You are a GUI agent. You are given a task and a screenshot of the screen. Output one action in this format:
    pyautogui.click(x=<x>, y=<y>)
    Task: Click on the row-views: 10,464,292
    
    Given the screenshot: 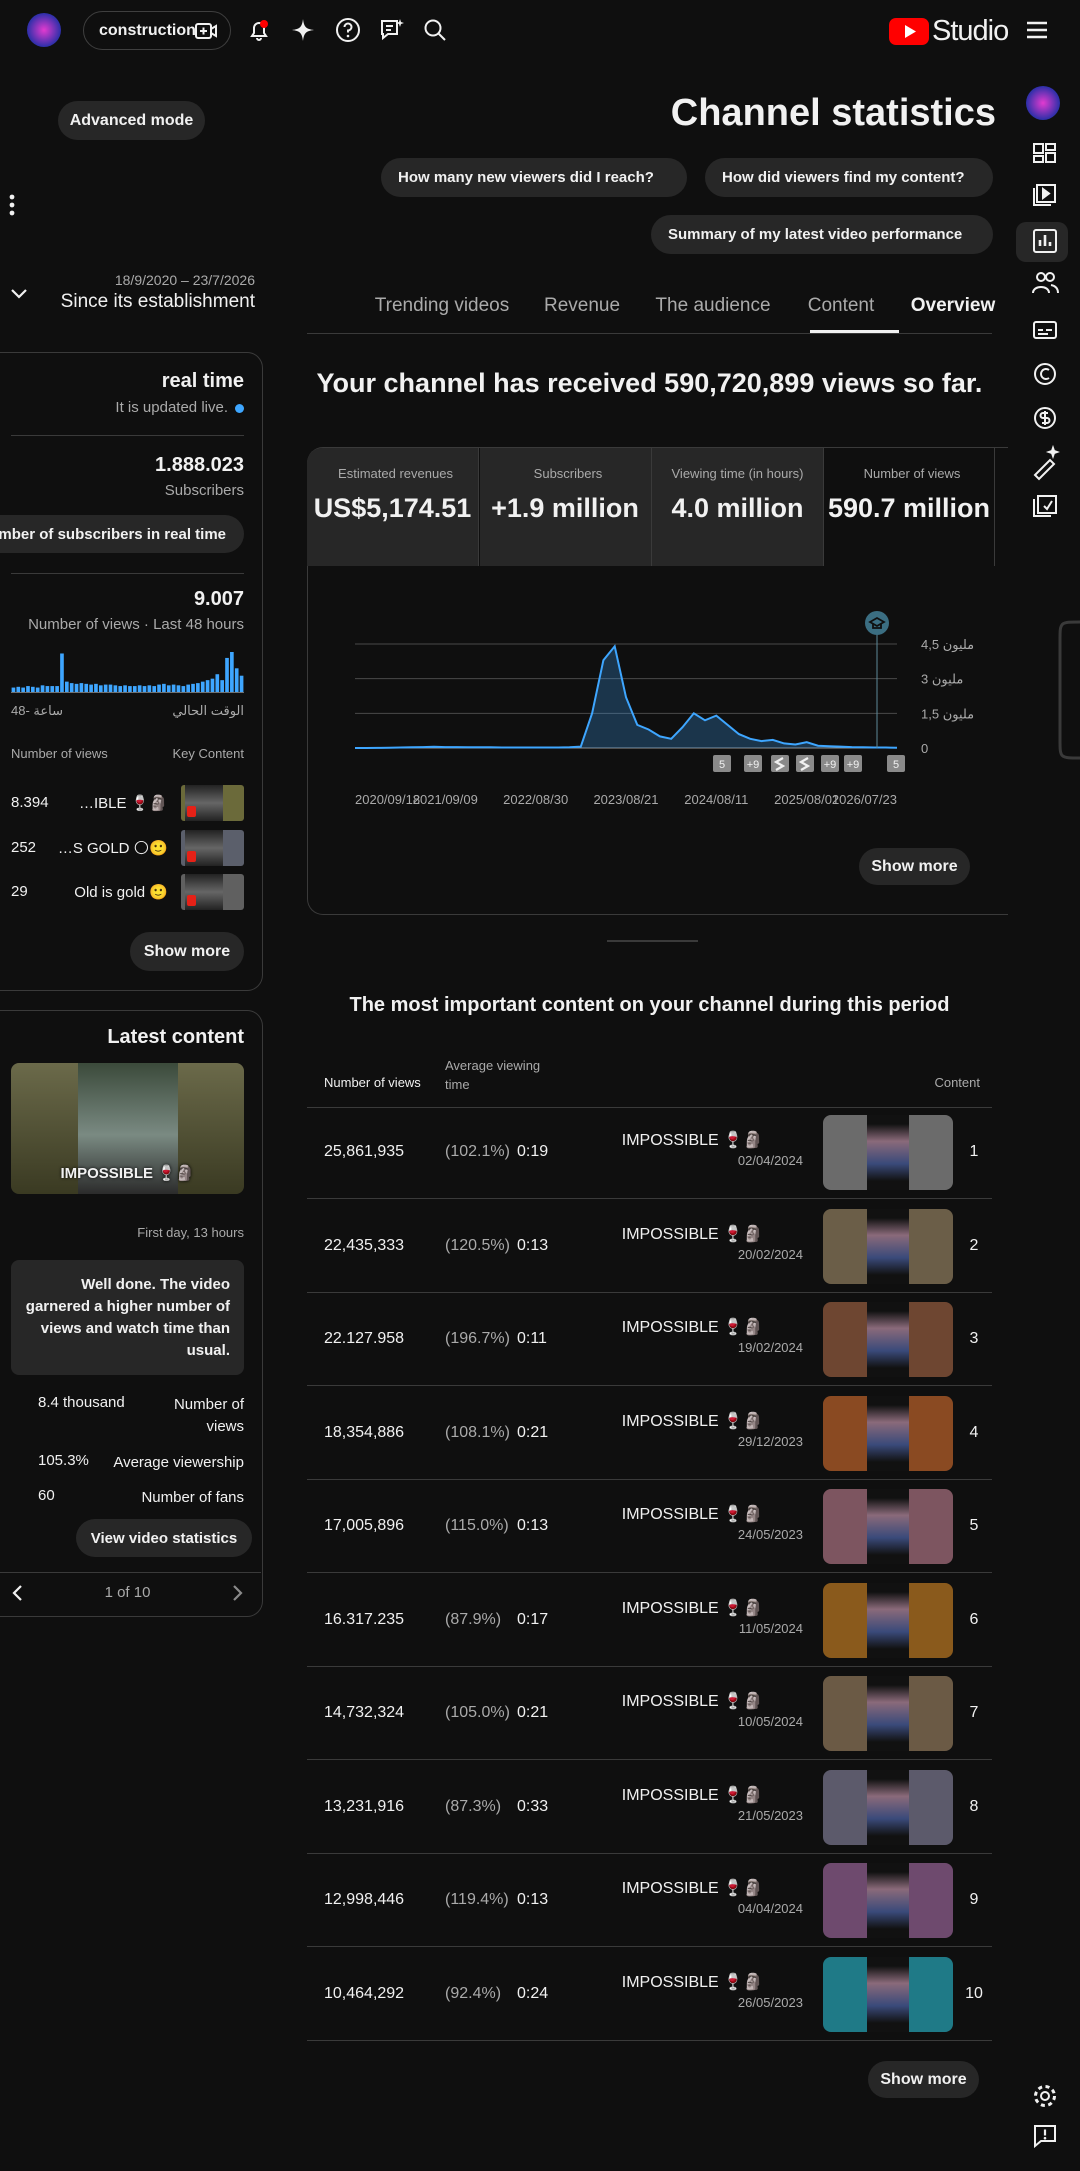 What is the action you would take?
    pyautogui.click(x=364, y=1993)
    